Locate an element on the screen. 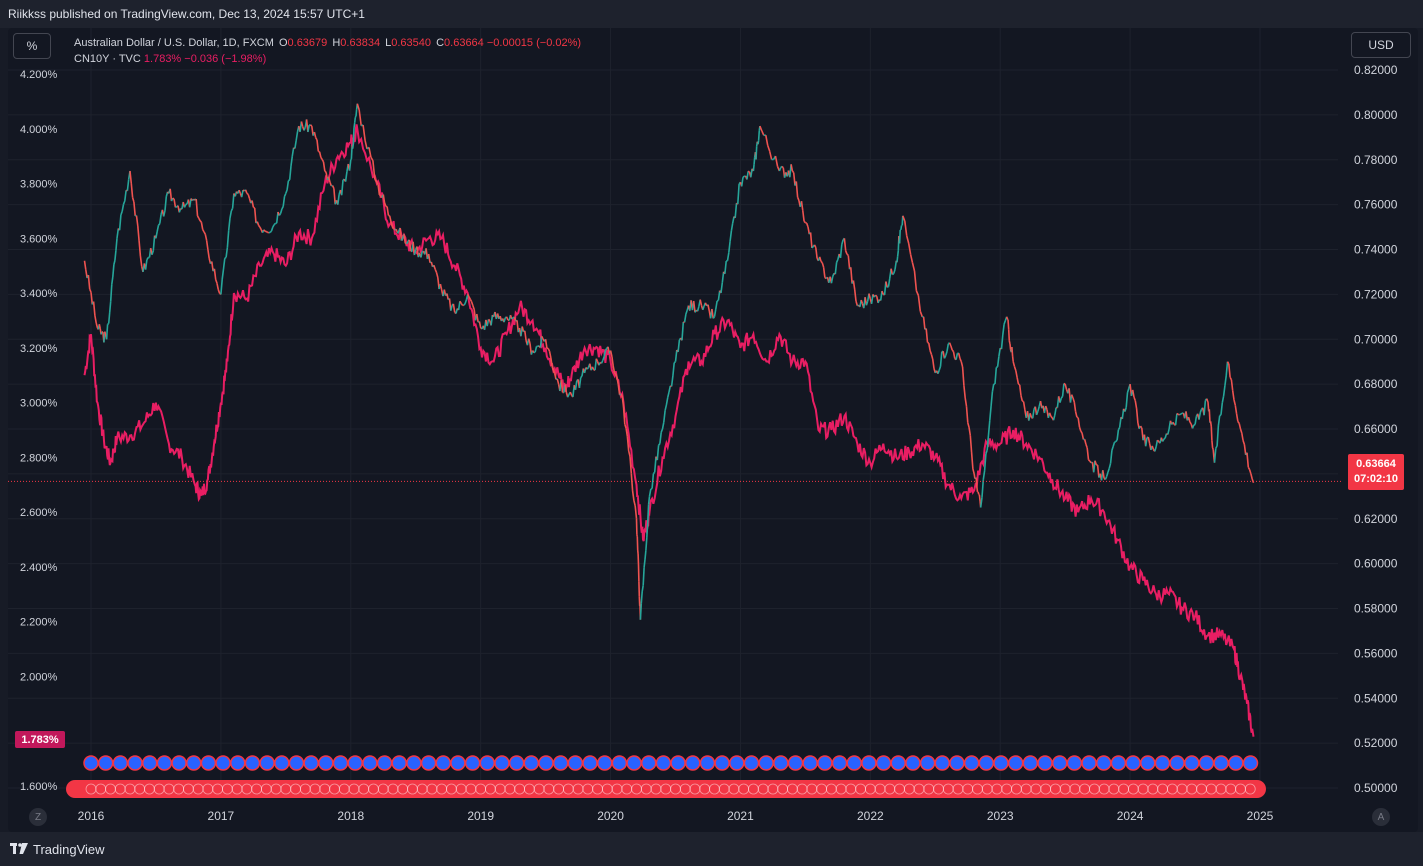  currency-button: USD is located at coordinates (1381, 45).